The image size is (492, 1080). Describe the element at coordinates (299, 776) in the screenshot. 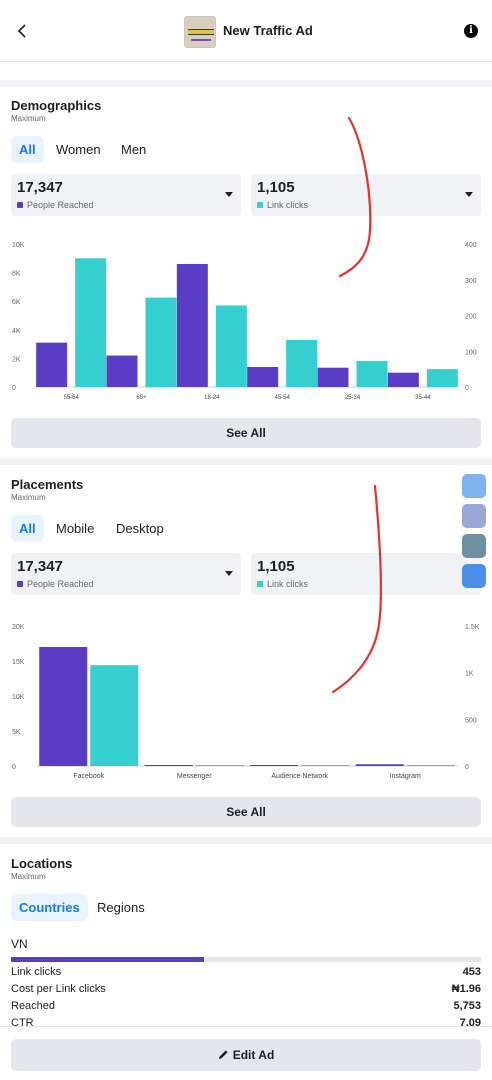

I see `x-tick-label: Audience Network` at that location.